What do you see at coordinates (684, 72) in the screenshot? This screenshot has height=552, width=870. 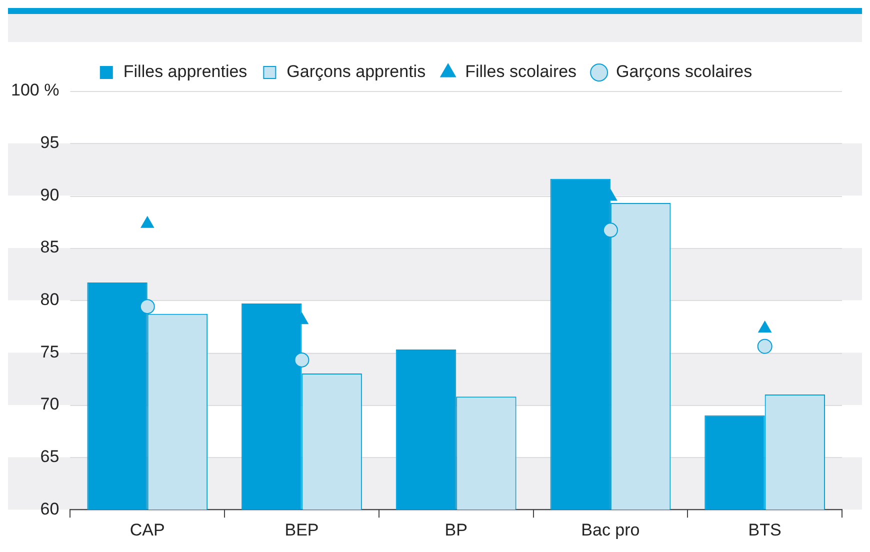 I see `legend-label: Garçons scolaires` at bounding box center [684, 72].